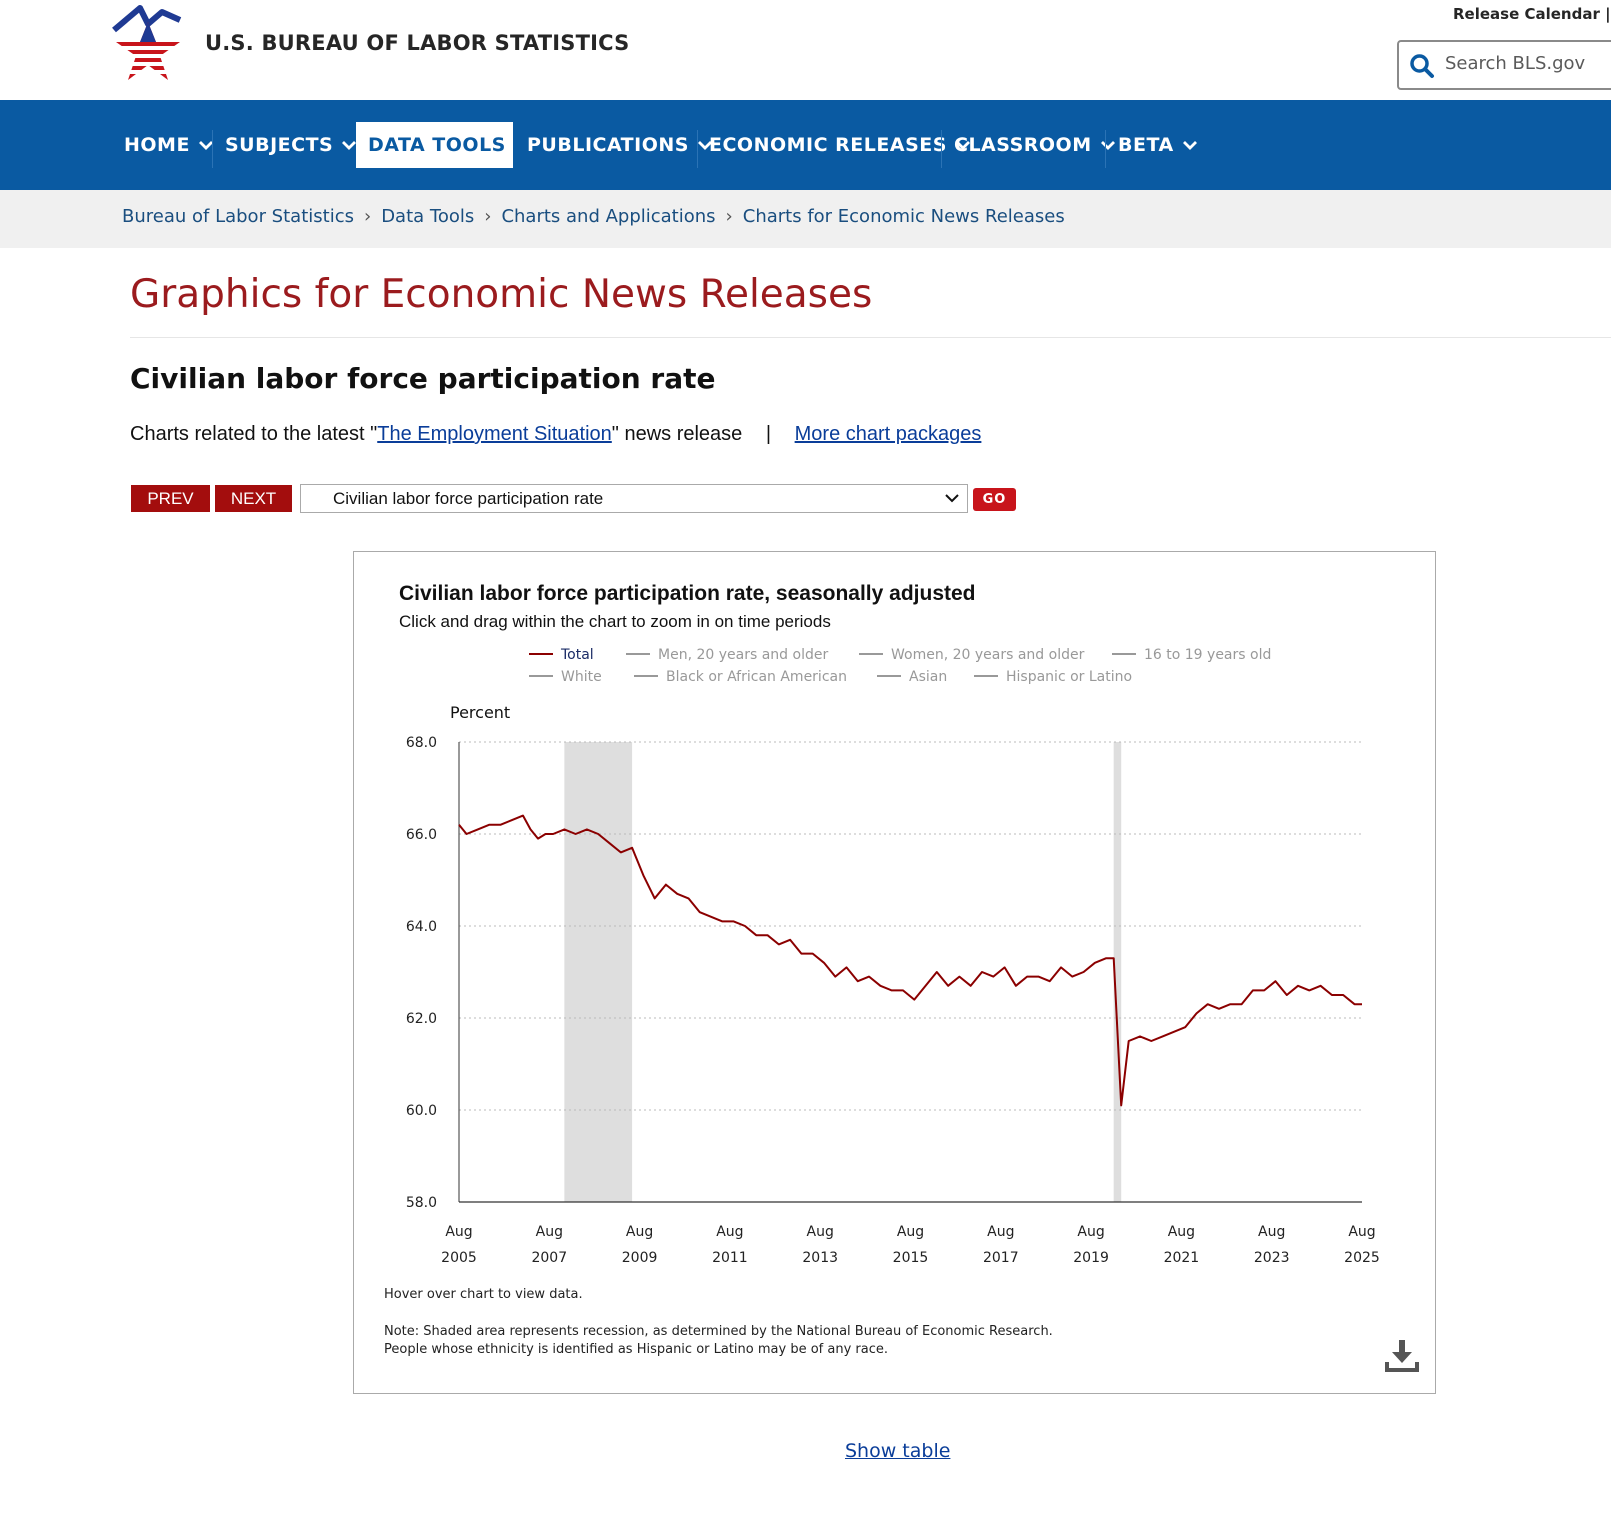 The image size is (1611, 1536). Describe the element at coordinates (170, 498) in the screenshot. I see `prev-button: PREV` at that location.